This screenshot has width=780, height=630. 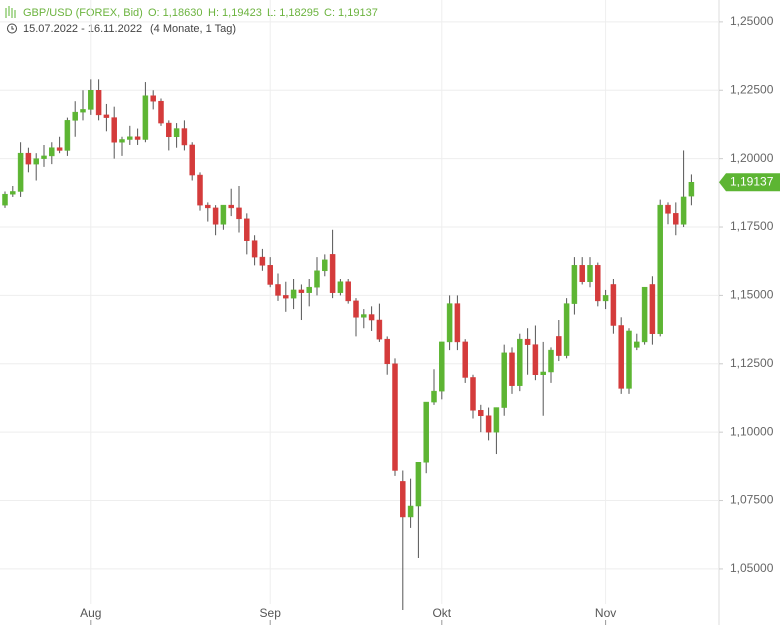 What do you see at coordinates (83, 13) in the screenshot?
I see `chart-title: GBP/USD (FOREX, Bid)` at bounding box center [83, 13].